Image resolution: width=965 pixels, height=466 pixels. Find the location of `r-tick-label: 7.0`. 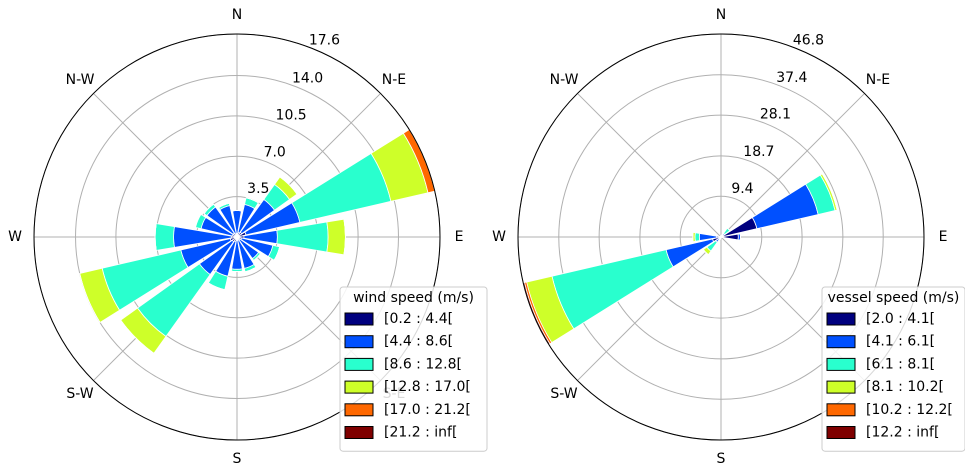

r-tick-label: 7.0 is located at coordinates (275, 152).